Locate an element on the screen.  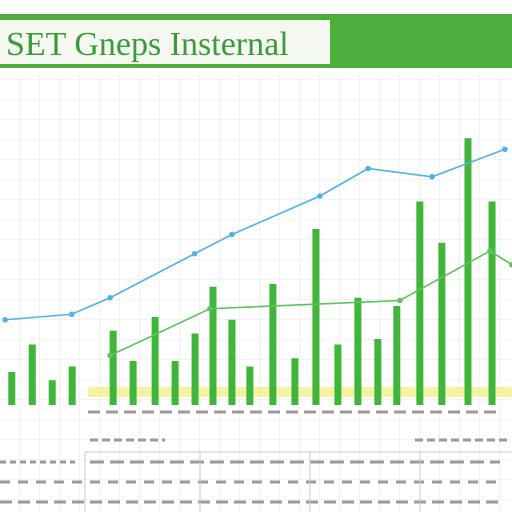
title-box is located at coordinates (165, 42).